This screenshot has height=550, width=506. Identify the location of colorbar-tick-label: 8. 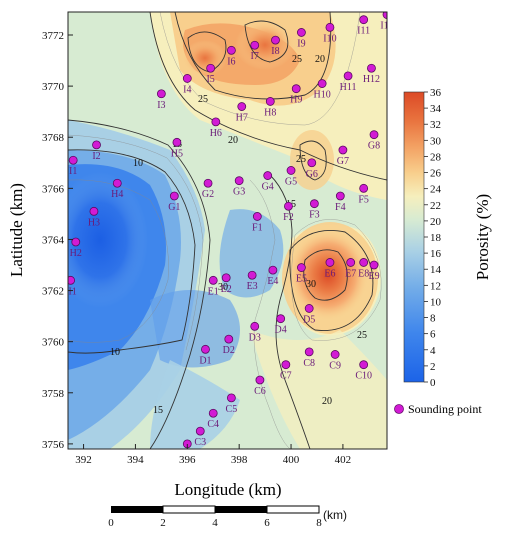
(433, 319).